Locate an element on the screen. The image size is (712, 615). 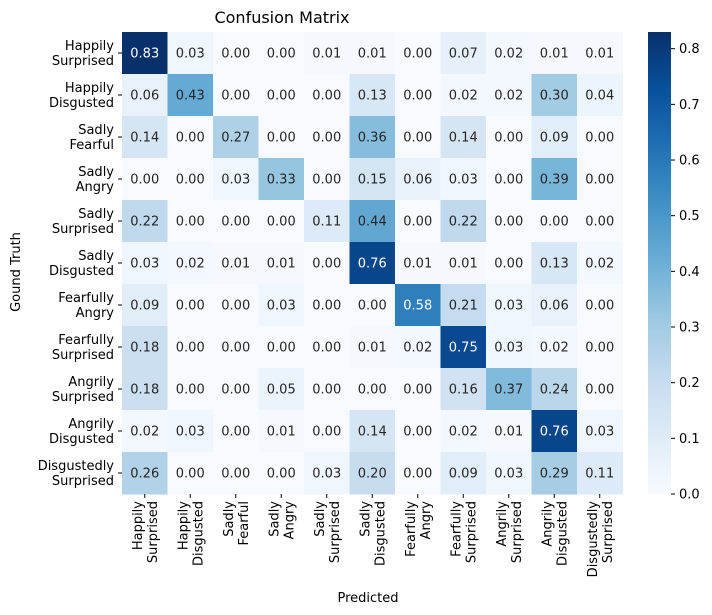
cell-value-label: 0.21 is located at coordinates (463, 306).